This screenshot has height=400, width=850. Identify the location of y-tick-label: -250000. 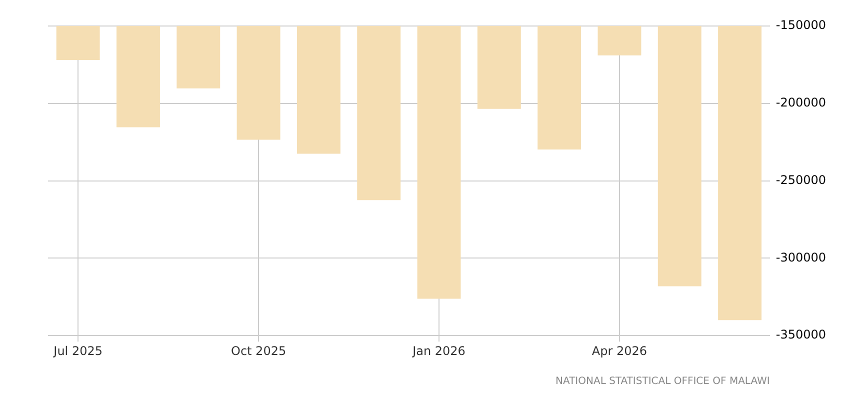
(801, 179).